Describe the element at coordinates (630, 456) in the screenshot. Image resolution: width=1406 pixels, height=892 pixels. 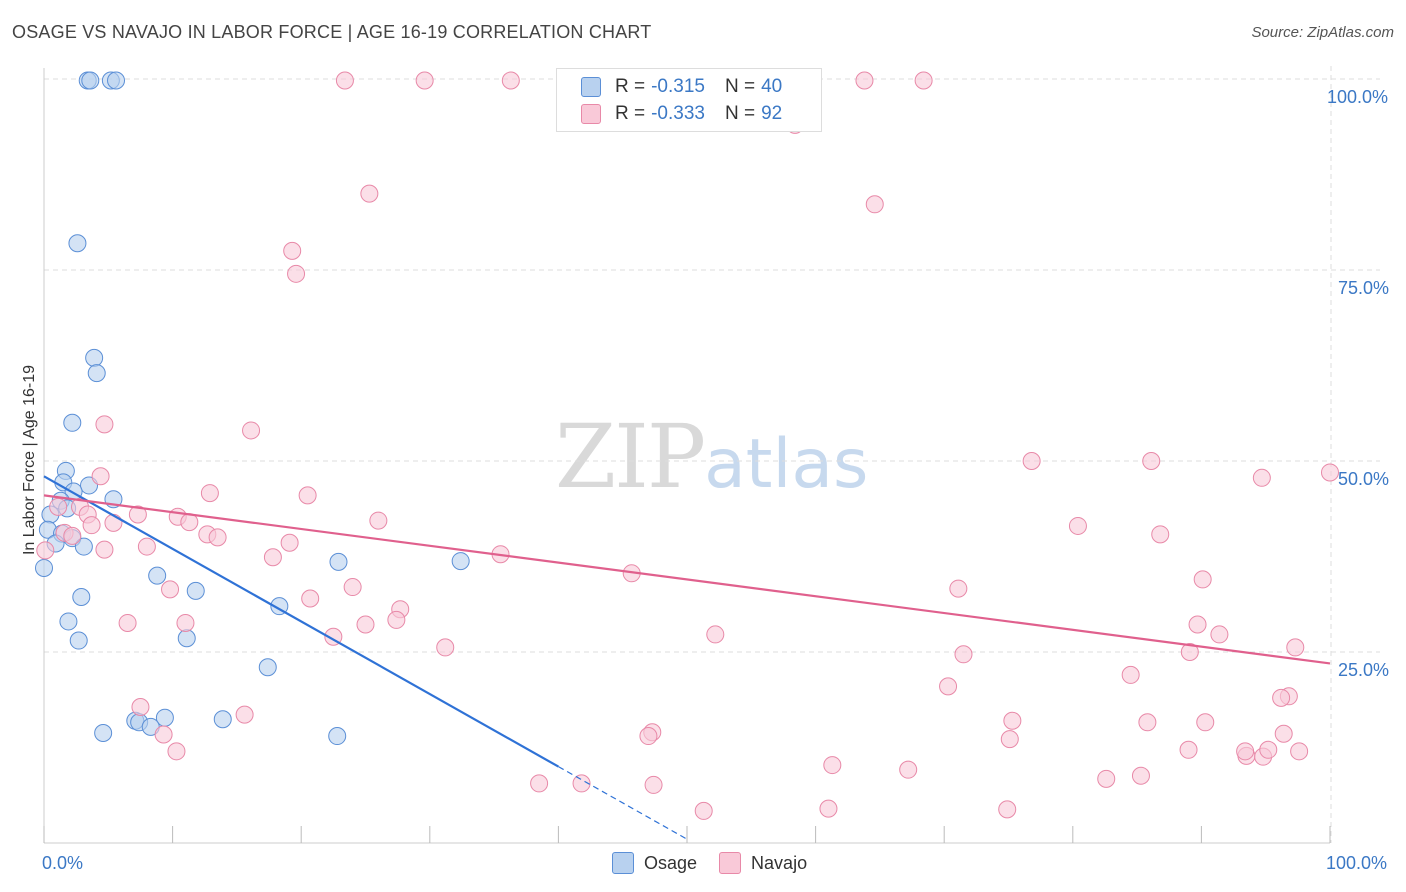
I see `watermark-zip: ZIP` at that location.